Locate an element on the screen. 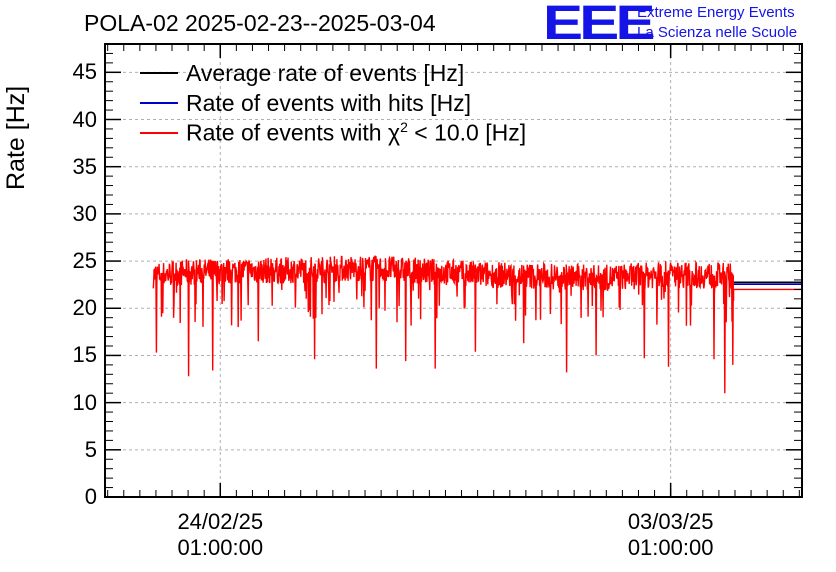  legend-label-chi2: Rate of events with χ2 < 10.0 [Hz] is located at coordinates (356, 133).